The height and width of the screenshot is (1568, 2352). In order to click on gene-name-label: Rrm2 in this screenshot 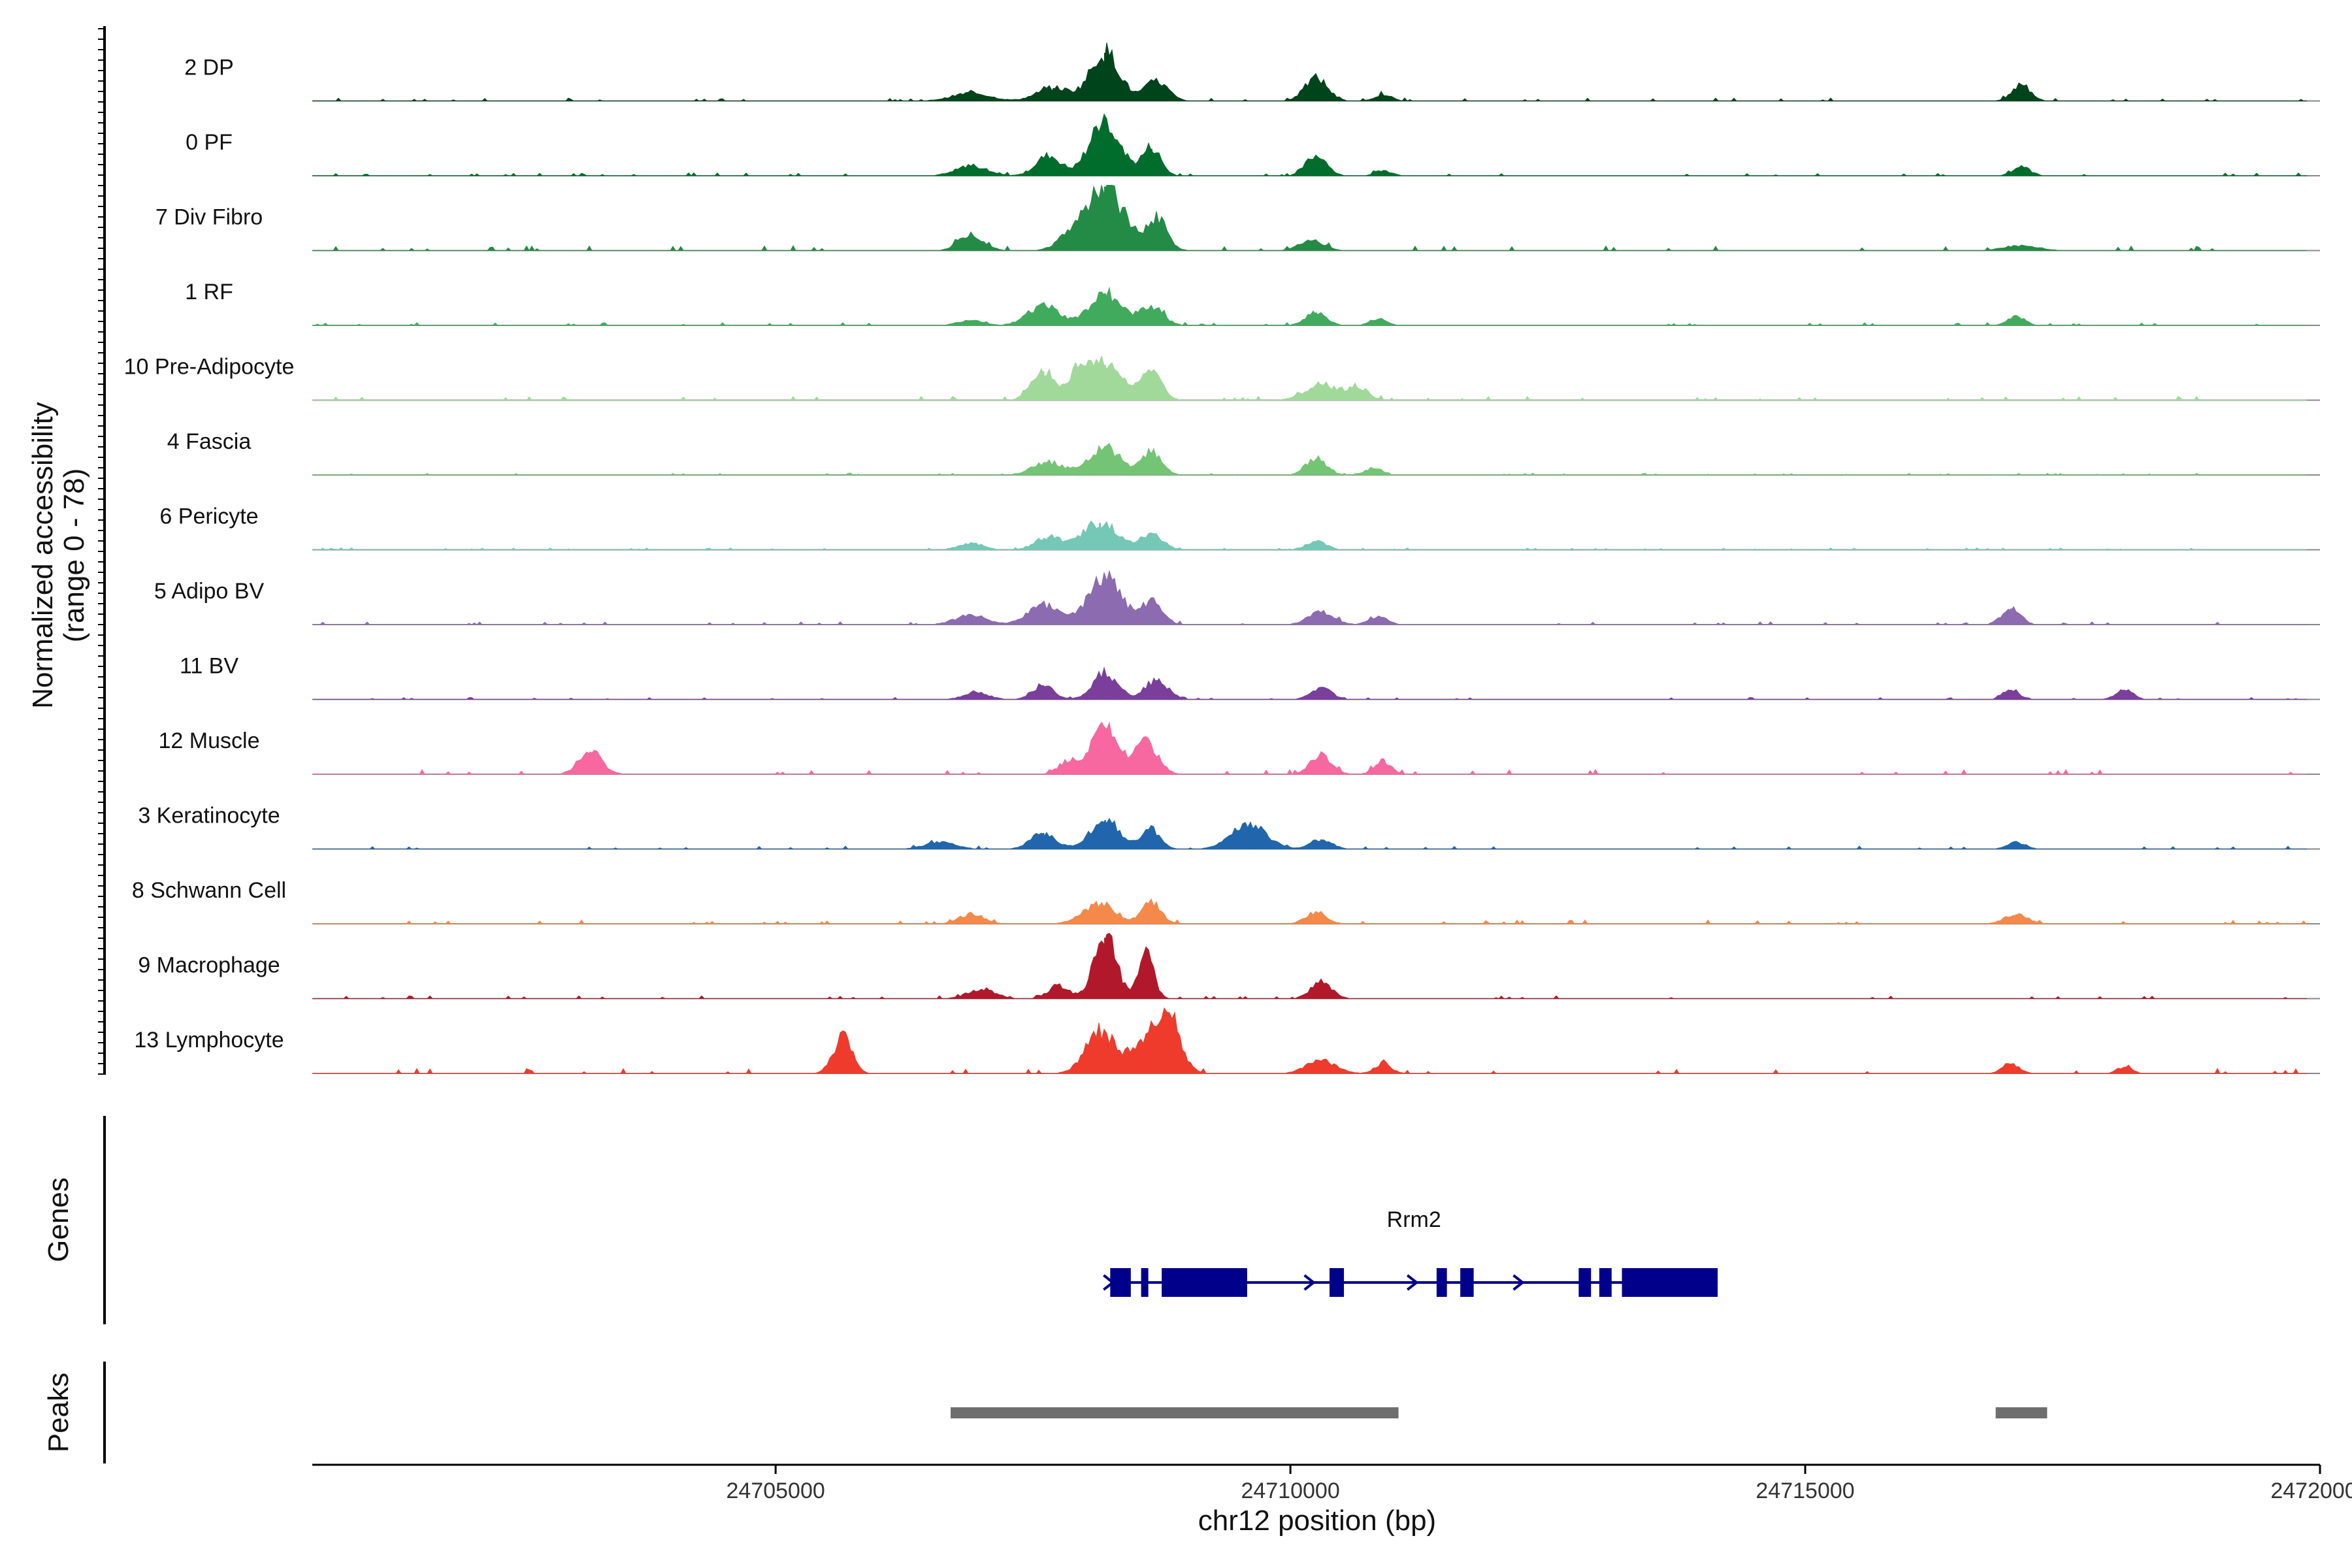, I will do `click(1414, 1219)`.